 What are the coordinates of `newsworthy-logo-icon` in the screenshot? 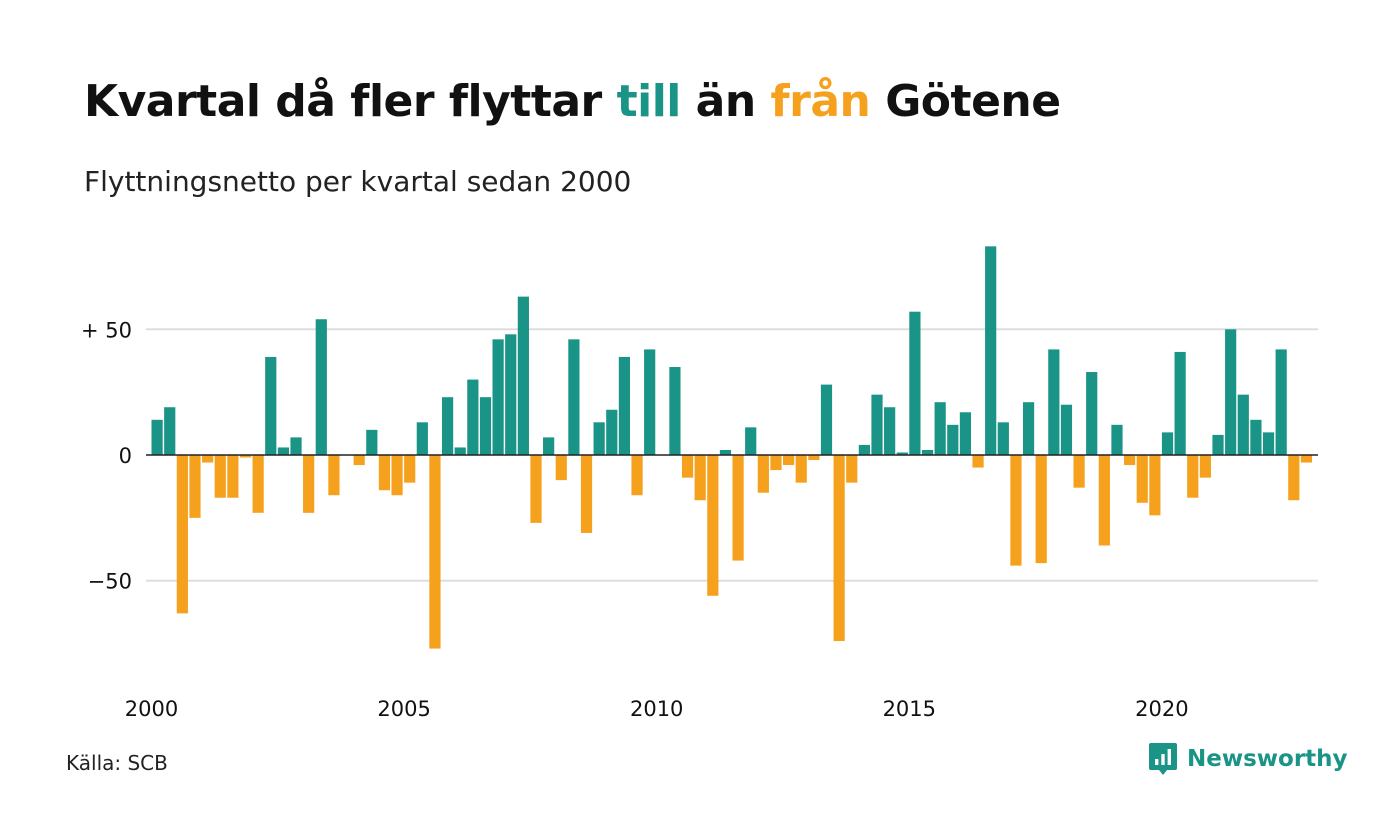 It's located at (1163, 759).